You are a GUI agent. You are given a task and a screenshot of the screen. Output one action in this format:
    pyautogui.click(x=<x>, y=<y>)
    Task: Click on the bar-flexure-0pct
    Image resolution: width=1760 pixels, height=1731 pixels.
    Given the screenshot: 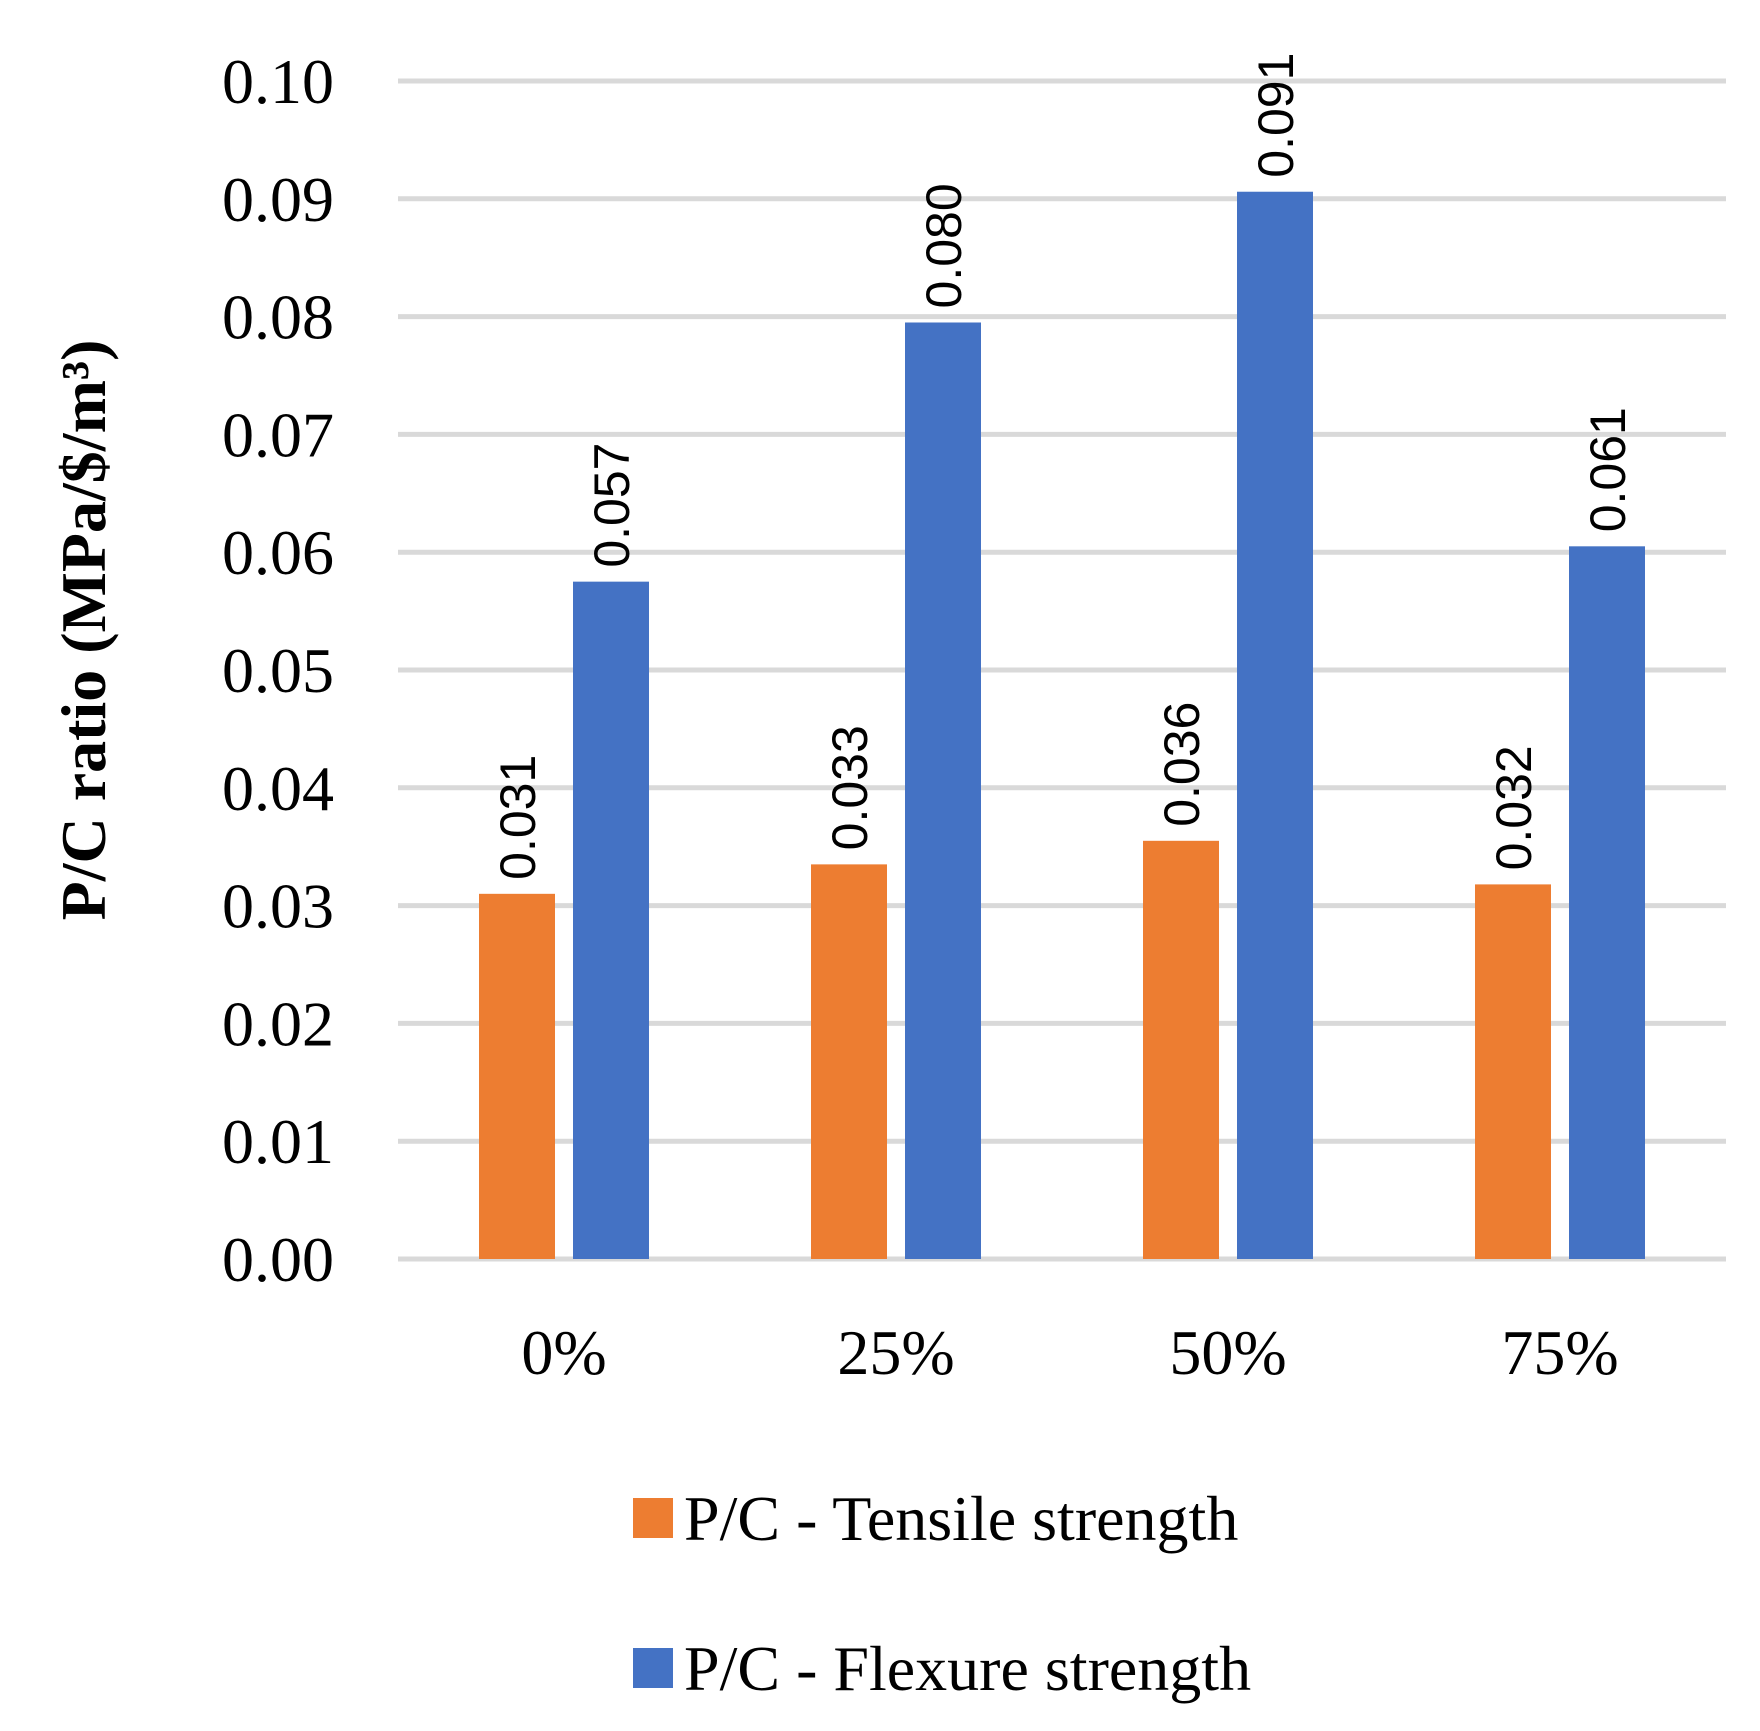 What is the action you would take?
    pyautogui.click(x=611, y=920)
    